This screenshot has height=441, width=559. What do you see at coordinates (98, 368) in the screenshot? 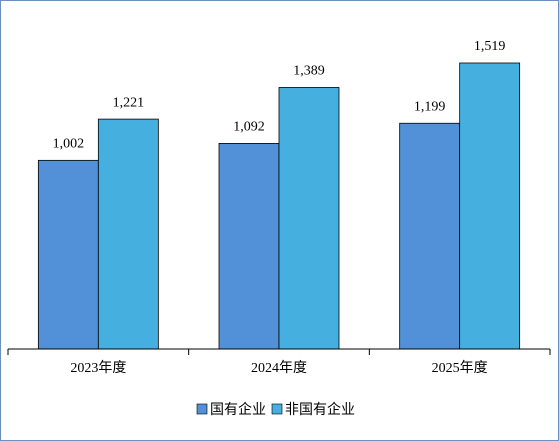
I see `x-tick-label: 2023年度` at bounding box center [98, 368].